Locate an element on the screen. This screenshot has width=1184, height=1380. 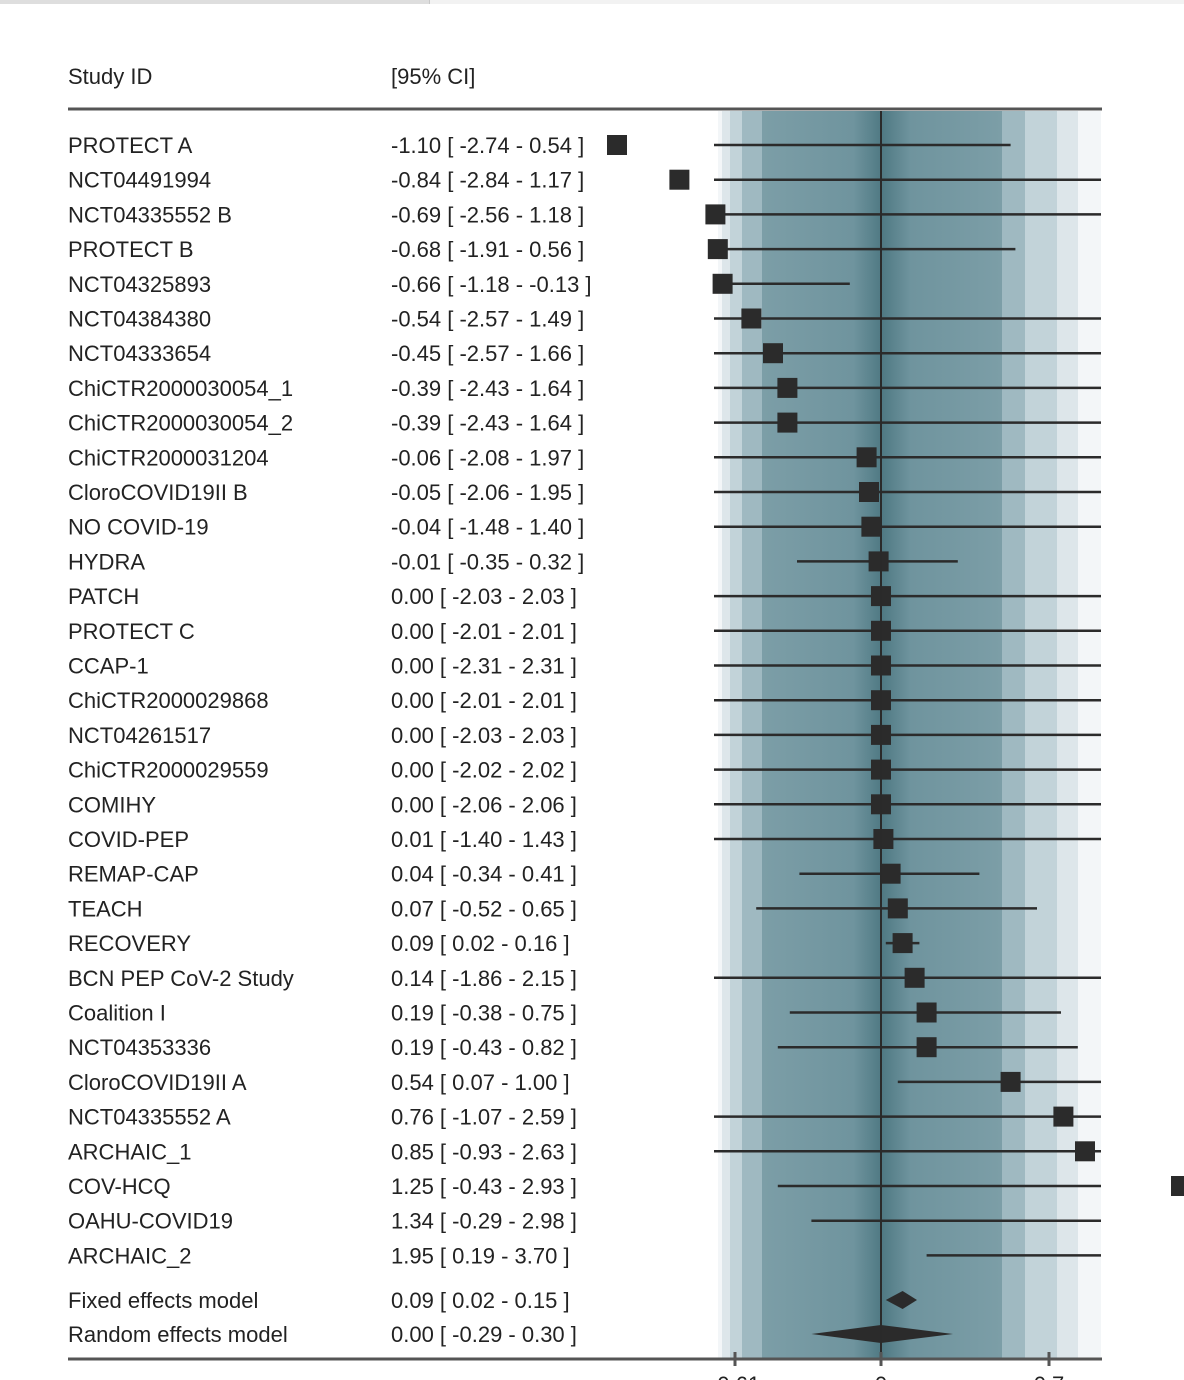
study-row: REMAP-CAP 0.04 [ -0.34 - 0.41 ] is located at coordinates (524, 874).